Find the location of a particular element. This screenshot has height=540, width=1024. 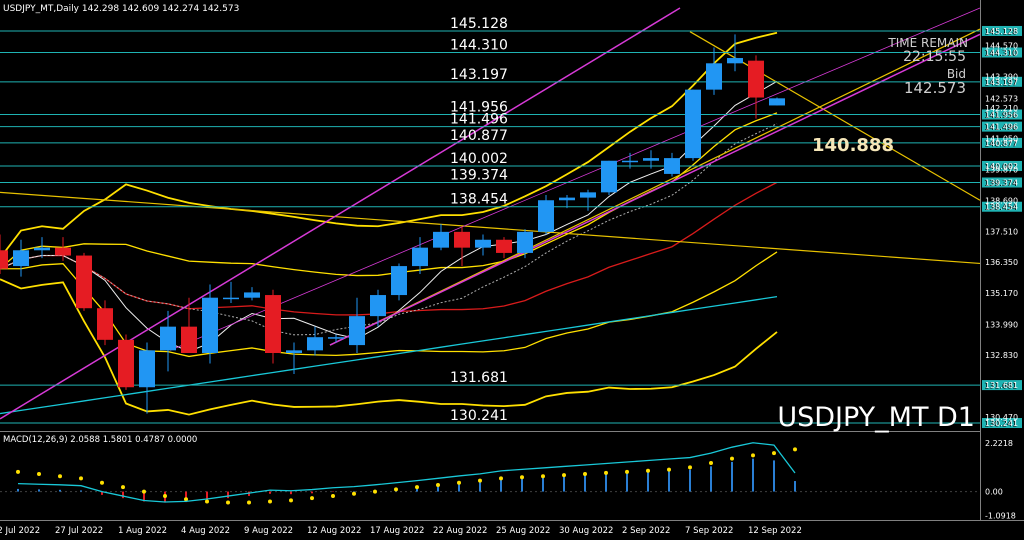

level-label: 141.496 is located at coordinates (479, 120).